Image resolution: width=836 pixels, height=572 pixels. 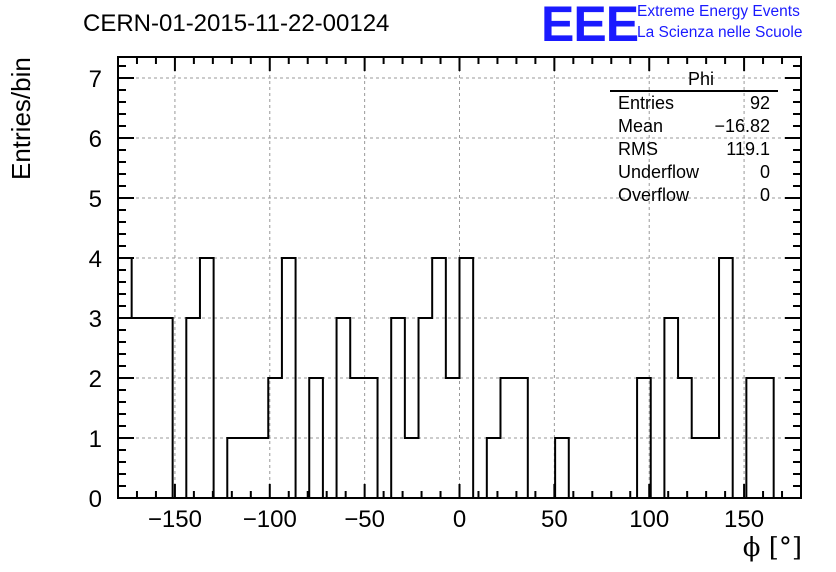 What do you see at coordinates (759, 103) in the screenshot?
I see `stats-value: 92` at bounding box center [759, 103].